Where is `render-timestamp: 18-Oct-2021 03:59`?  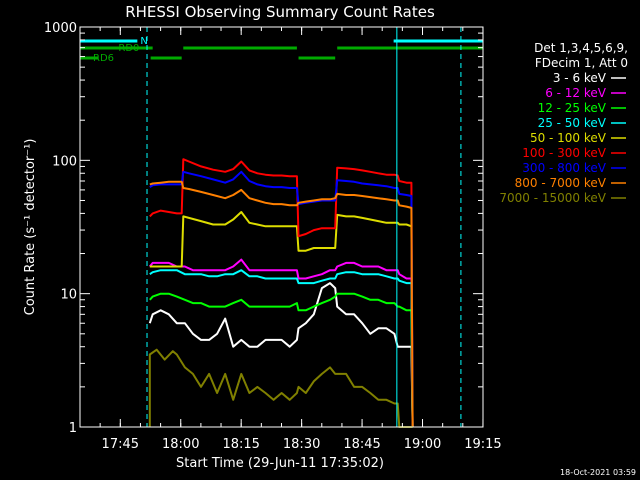 render-timestamp: 18-Oct-2021 03:59 is located at coordinates (598, 472).